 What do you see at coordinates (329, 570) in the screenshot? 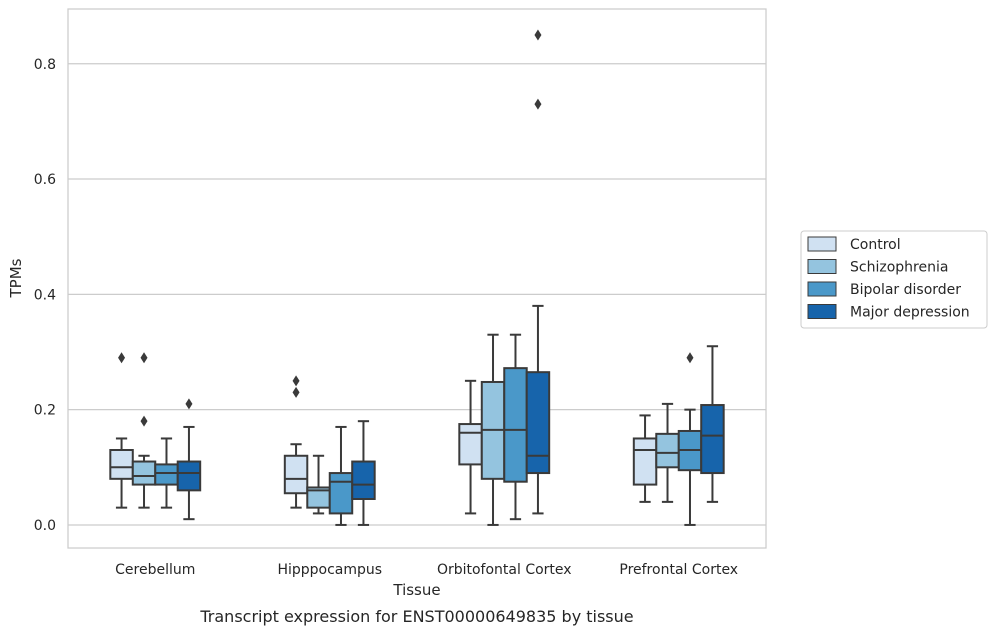
I see `x-tick-label: Hipppocampus` at bounding box center [329, 570].